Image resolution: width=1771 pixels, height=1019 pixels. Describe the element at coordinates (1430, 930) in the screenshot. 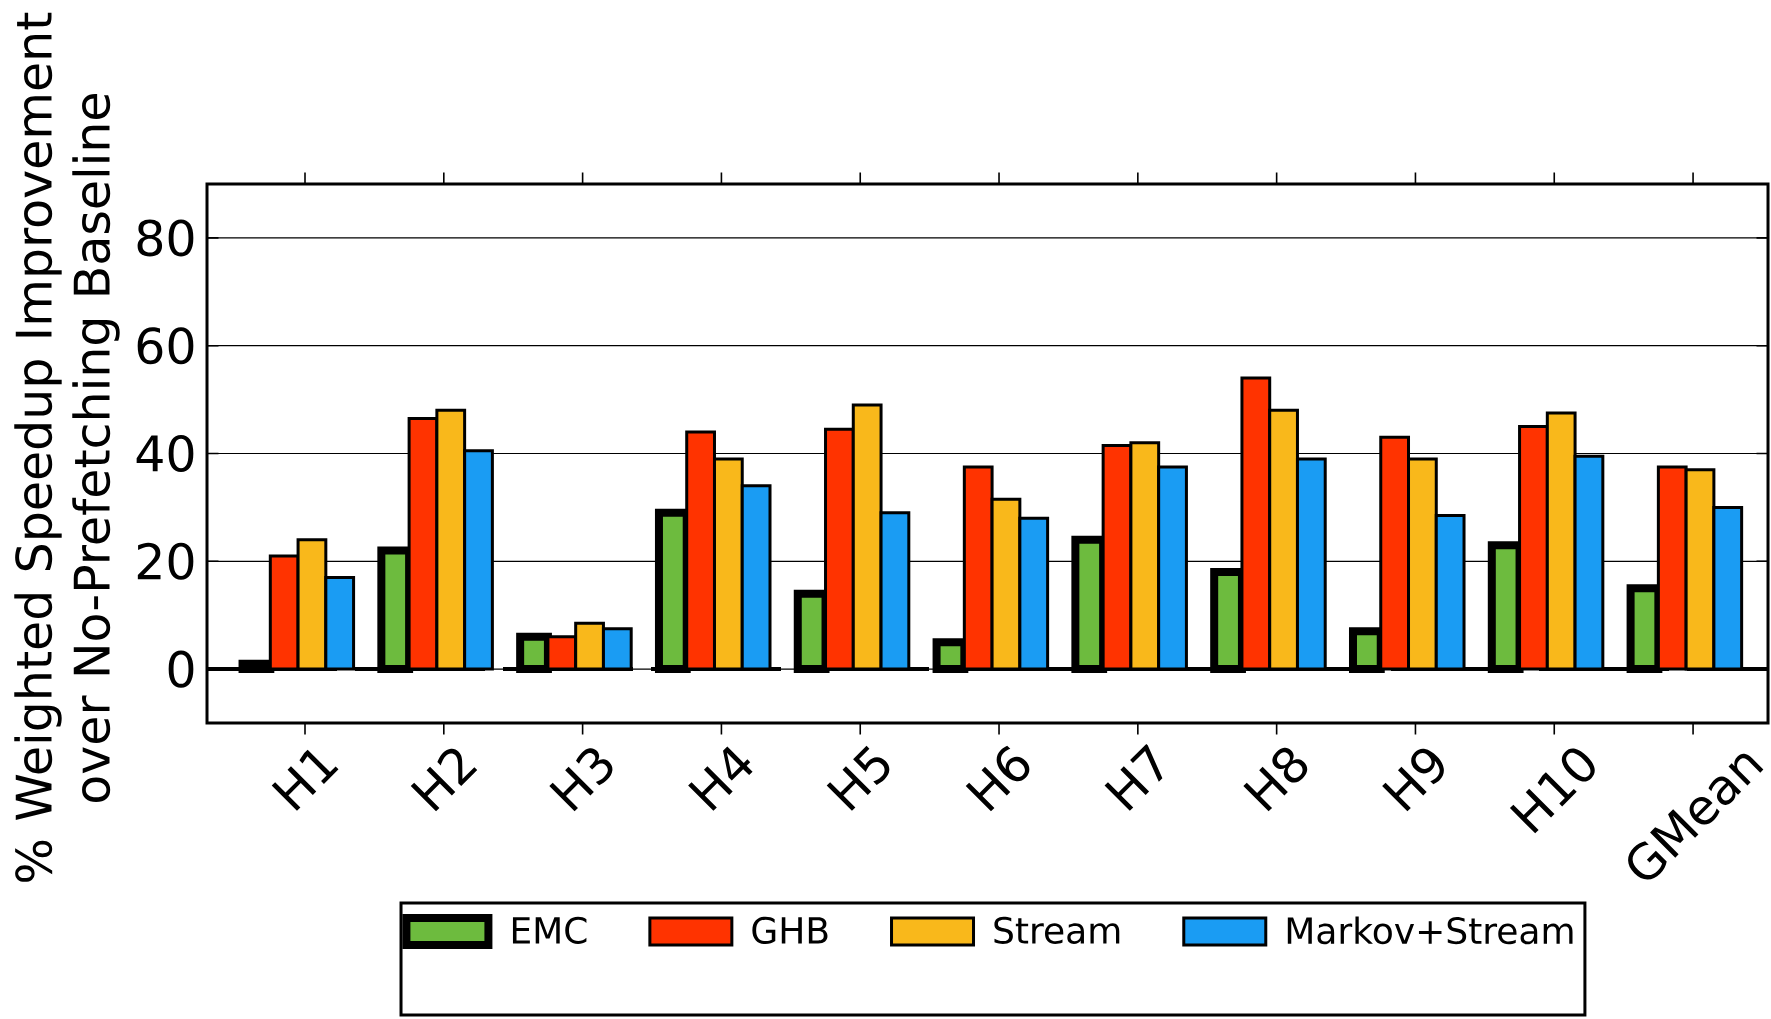

I see `legend-label: Markov+Stream` at that location.